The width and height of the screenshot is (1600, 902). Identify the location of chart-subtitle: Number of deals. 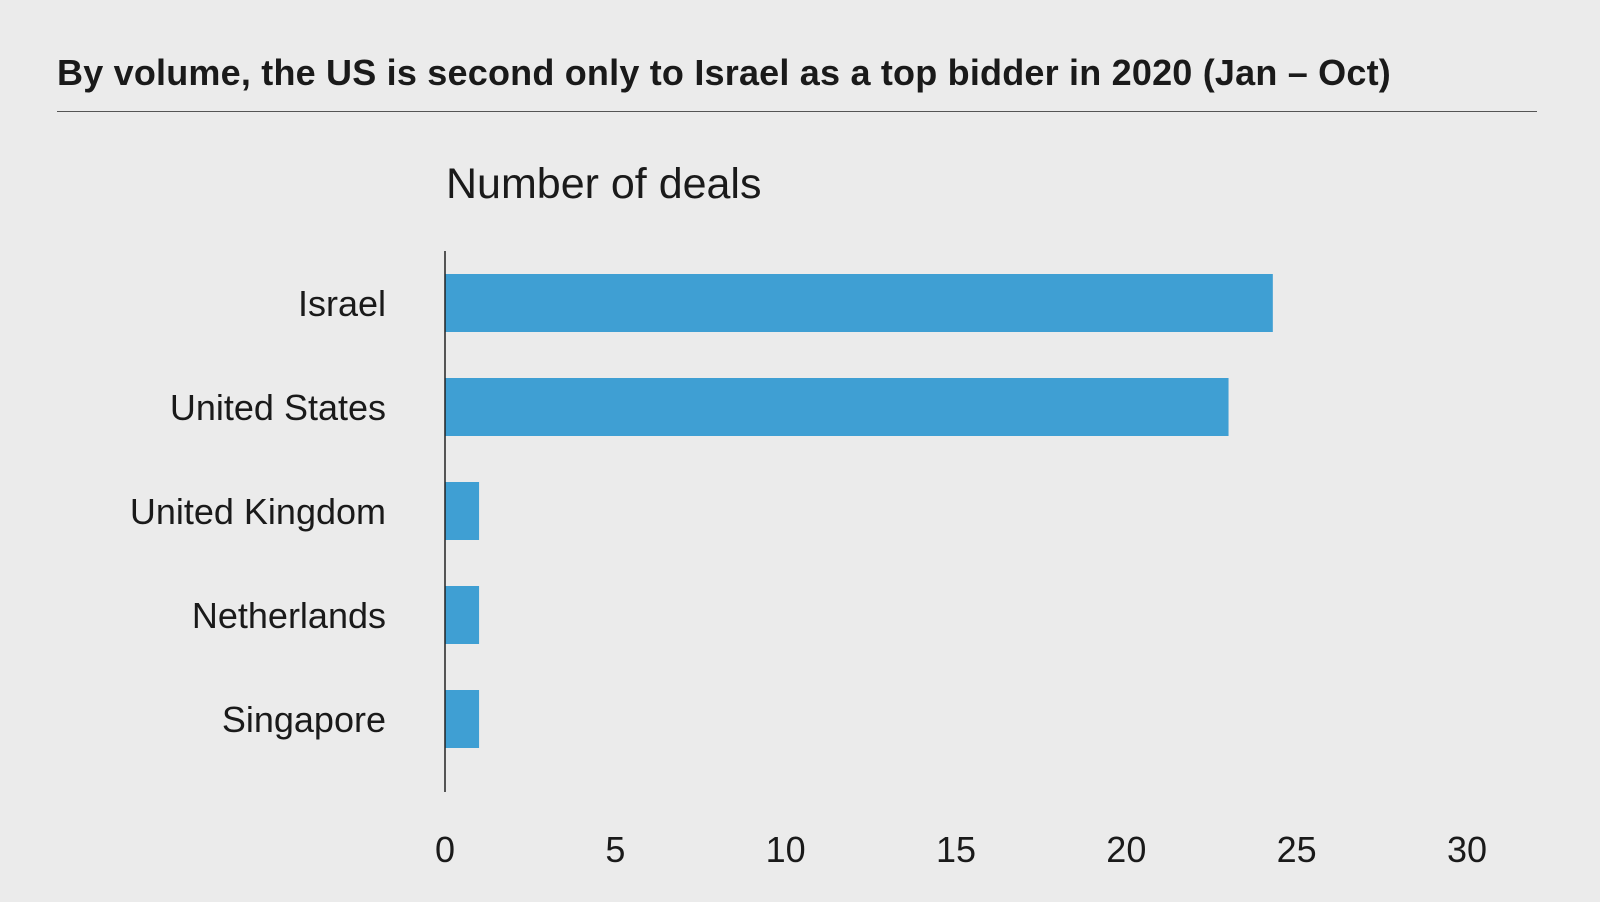
(604, 184).